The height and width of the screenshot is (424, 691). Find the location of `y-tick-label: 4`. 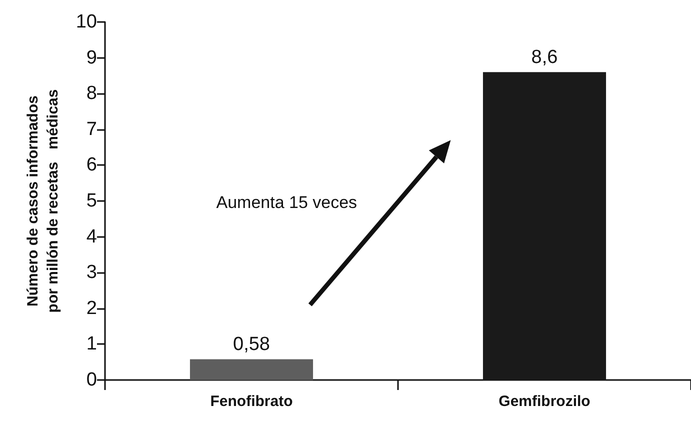

y-tick-label: 4 is located at coordinates (92, 237).